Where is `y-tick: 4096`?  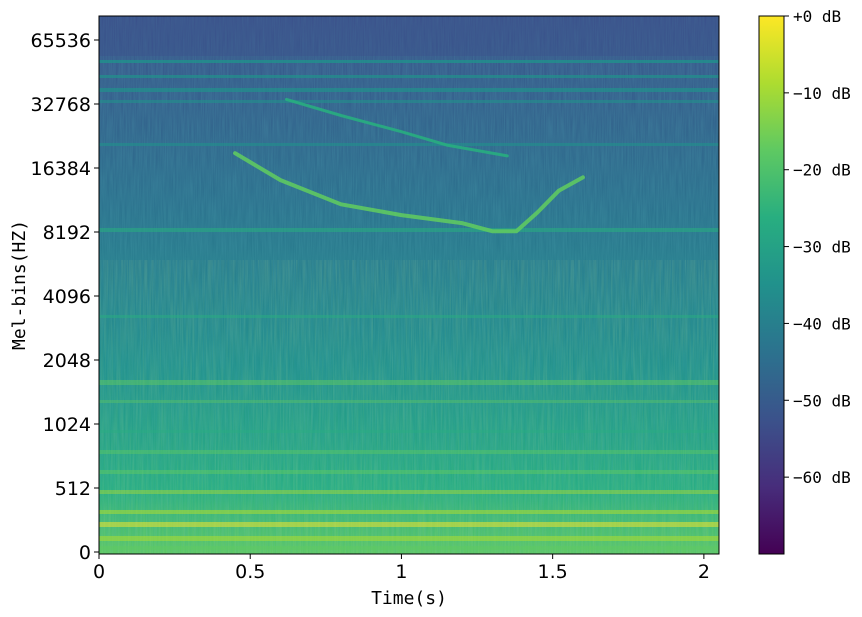
y-tick: 4096 is located at coordinates (71, 297).